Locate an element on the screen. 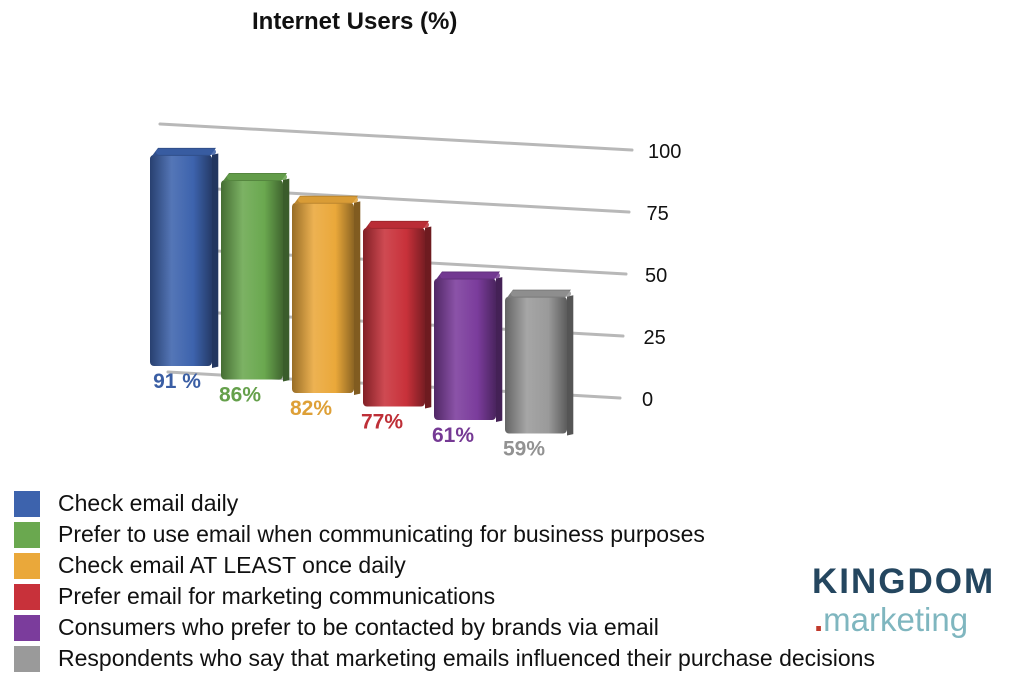 The height and width of the screenshot is (683, 1024). logo-subtext: .marketing is located at coordinates (904, 620).